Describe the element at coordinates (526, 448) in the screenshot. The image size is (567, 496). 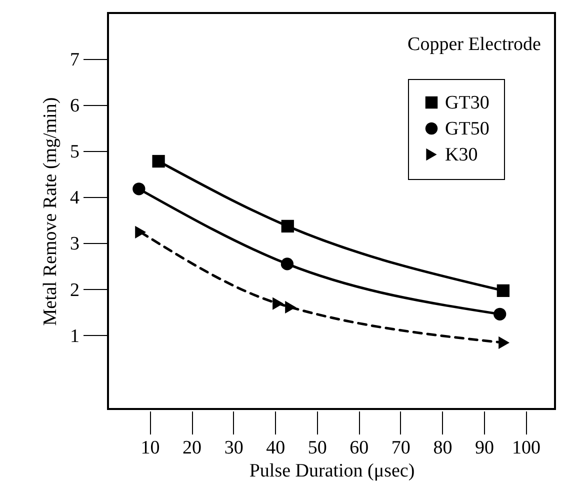
I see `x-tick-label: 100` at that location.